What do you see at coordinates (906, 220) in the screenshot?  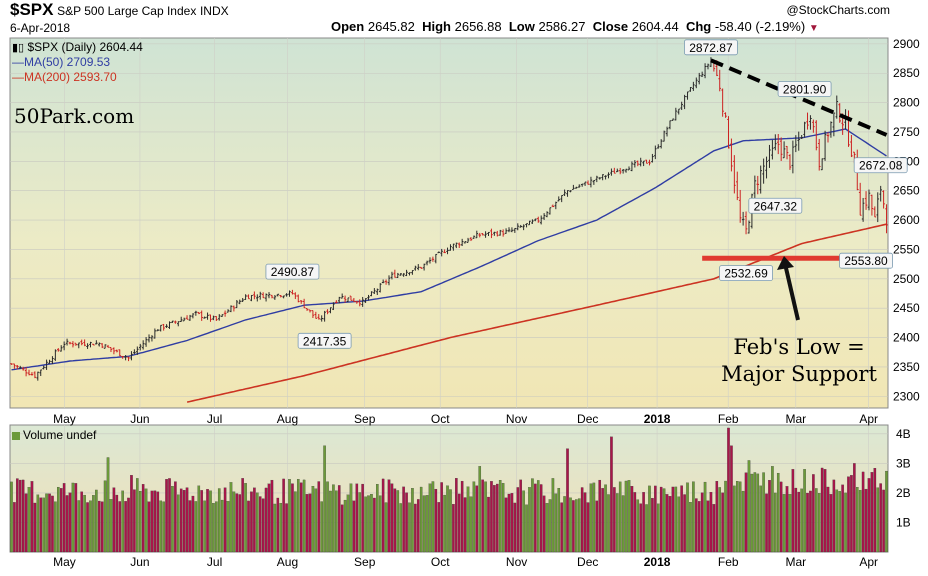 I see `price-y-tick-label: 2600` at bounding box center [906, 220].